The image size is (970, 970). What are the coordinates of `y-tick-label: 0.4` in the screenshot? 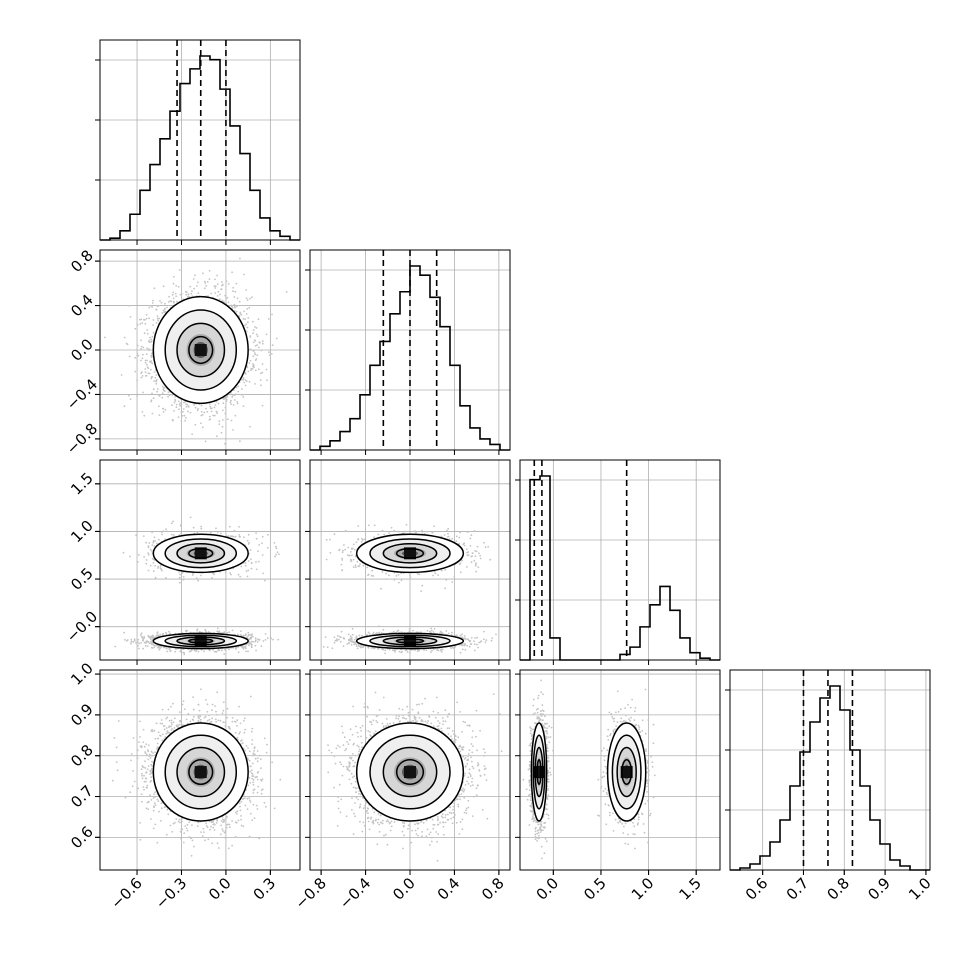 It's located at (82, 306).